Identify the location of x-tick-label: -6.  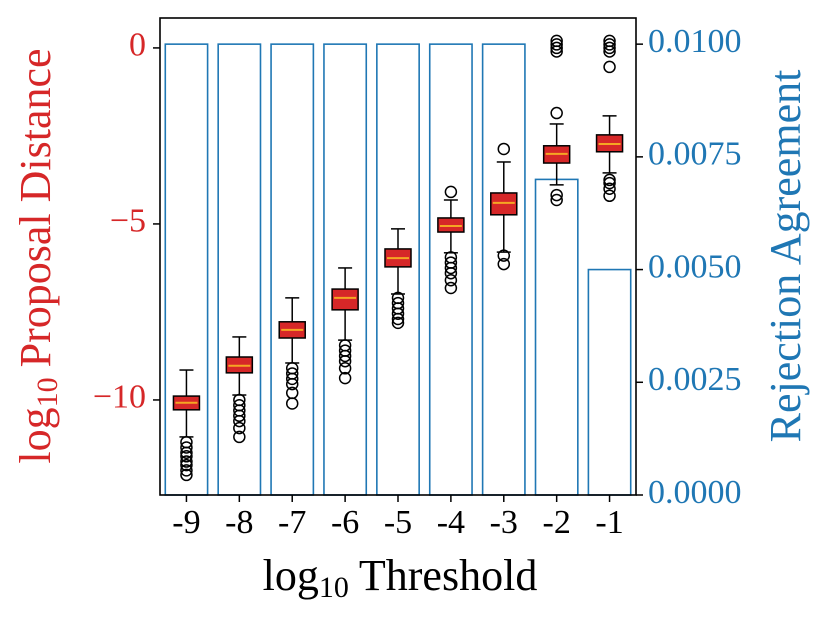
(345, 522).